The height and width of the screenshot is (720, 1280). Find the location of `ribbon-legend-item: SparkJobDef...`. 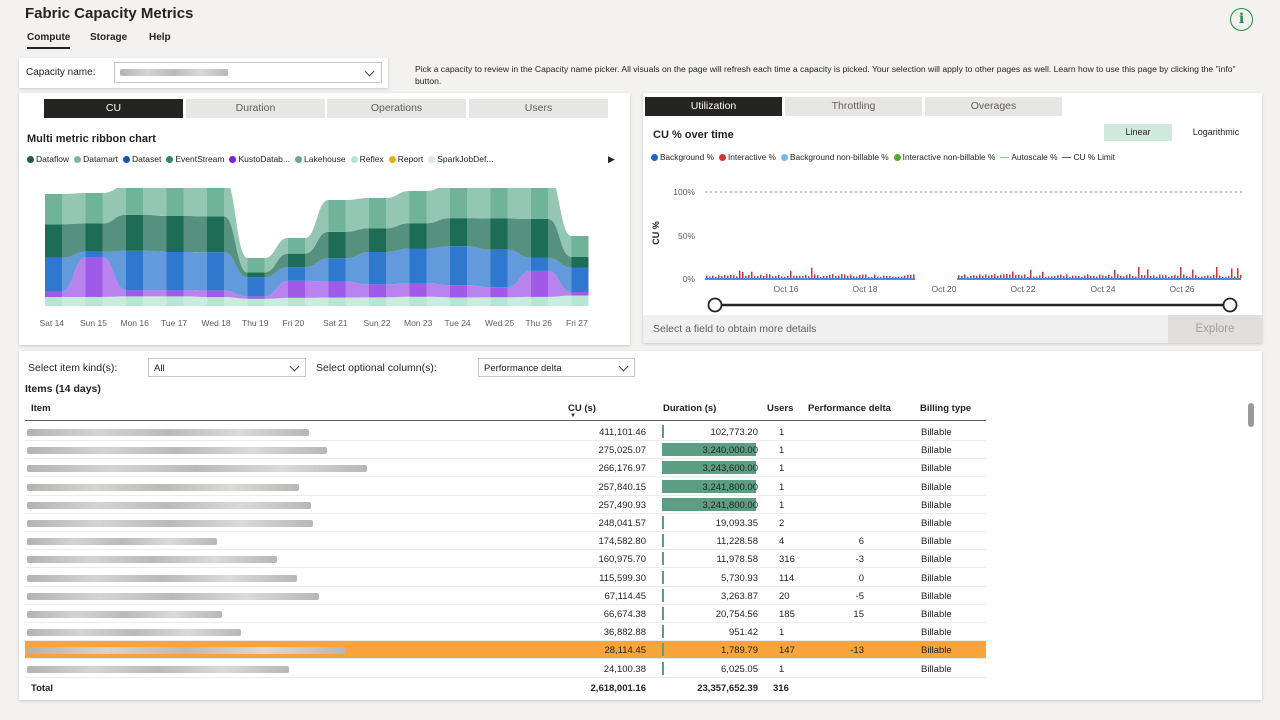

ribbon-legend-item: SparkJobDef... is located at coordinates (460, 159).